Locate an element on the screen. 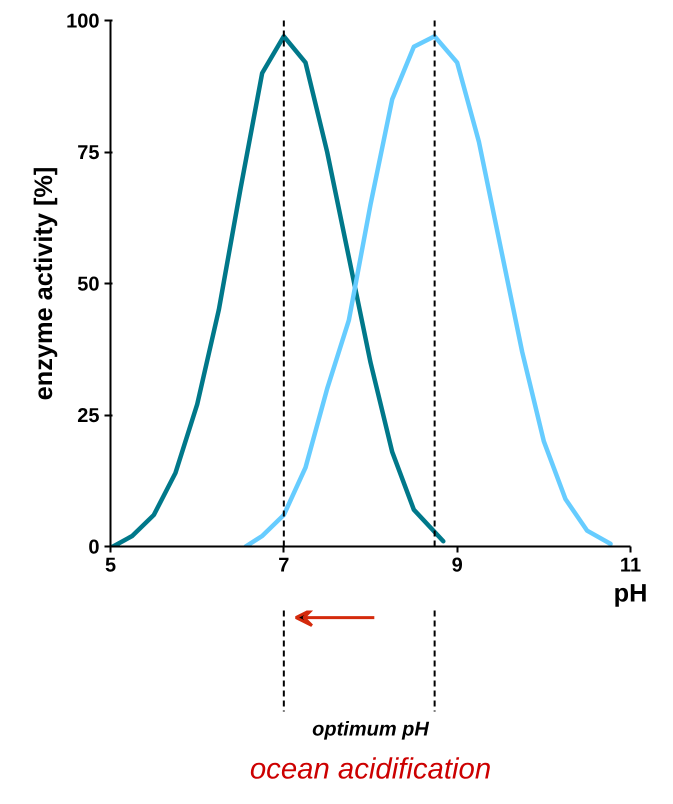 The image size is (673, 804). x-tick-label: 5 is located at coordinates (110, 565).